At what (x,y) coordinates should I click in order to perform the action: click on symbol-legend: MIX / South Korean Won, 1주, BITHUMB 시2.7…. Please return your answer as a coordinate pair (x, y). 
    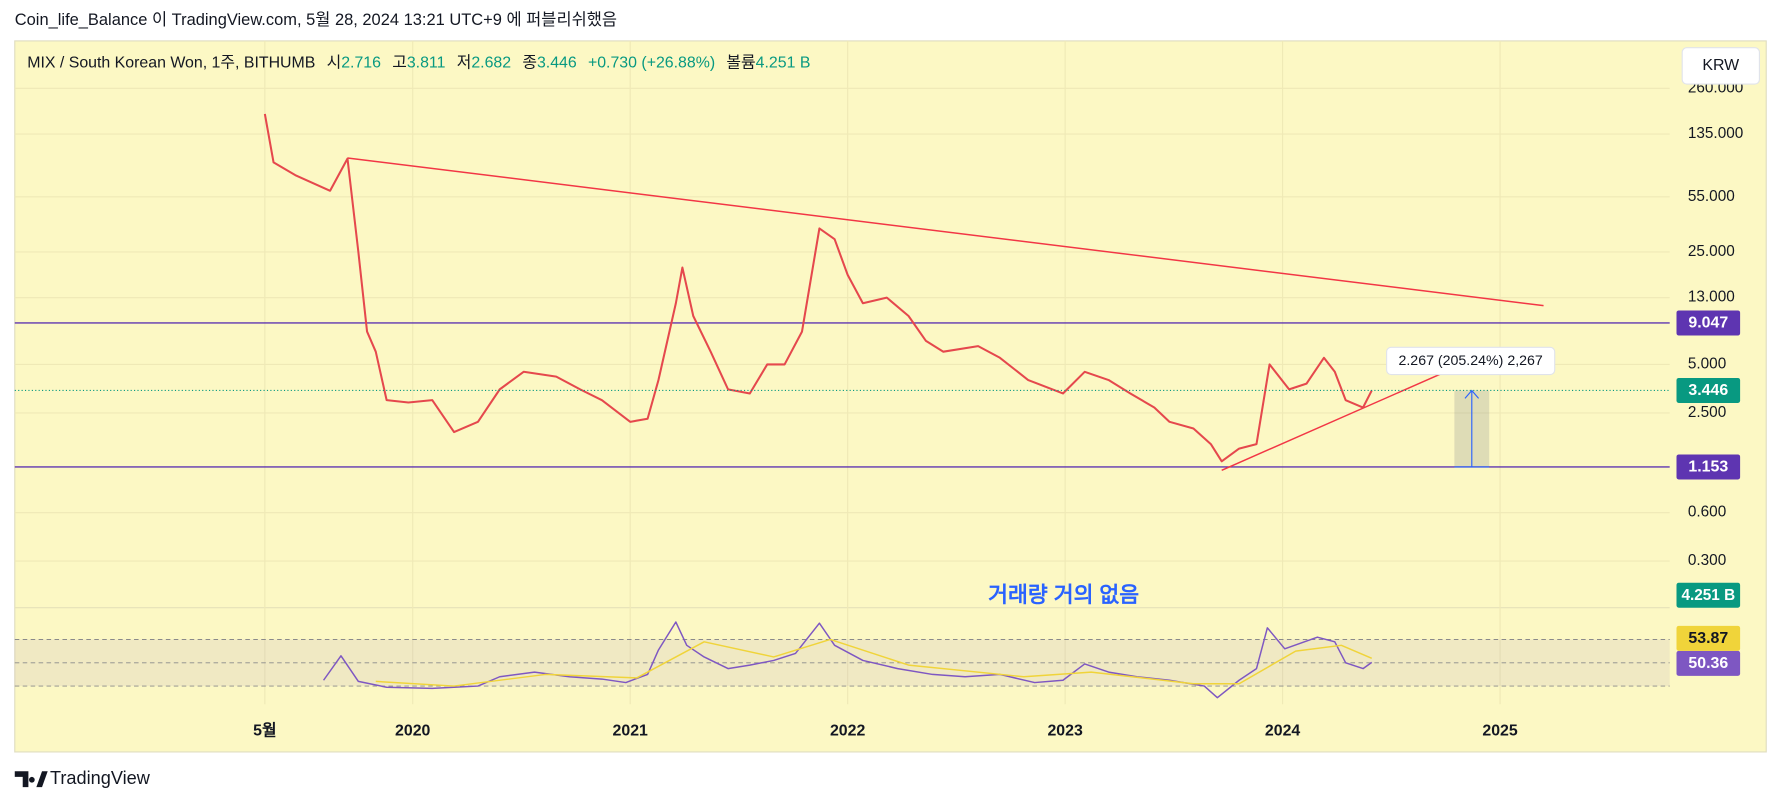
    Looking at the image, I should click on (418, 63).